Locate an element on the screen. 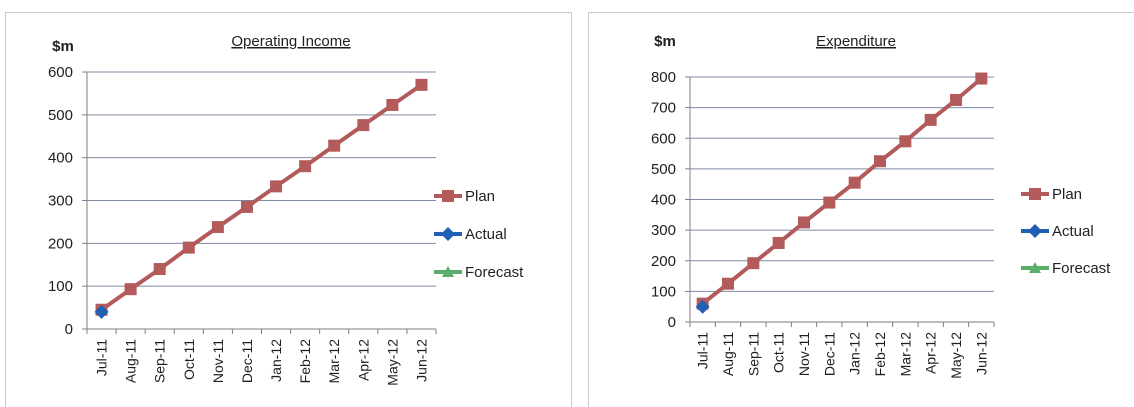 The height and width of the screenshot is (407, 1134). chart-title: Operating Income is located at coordinates (290, 41).